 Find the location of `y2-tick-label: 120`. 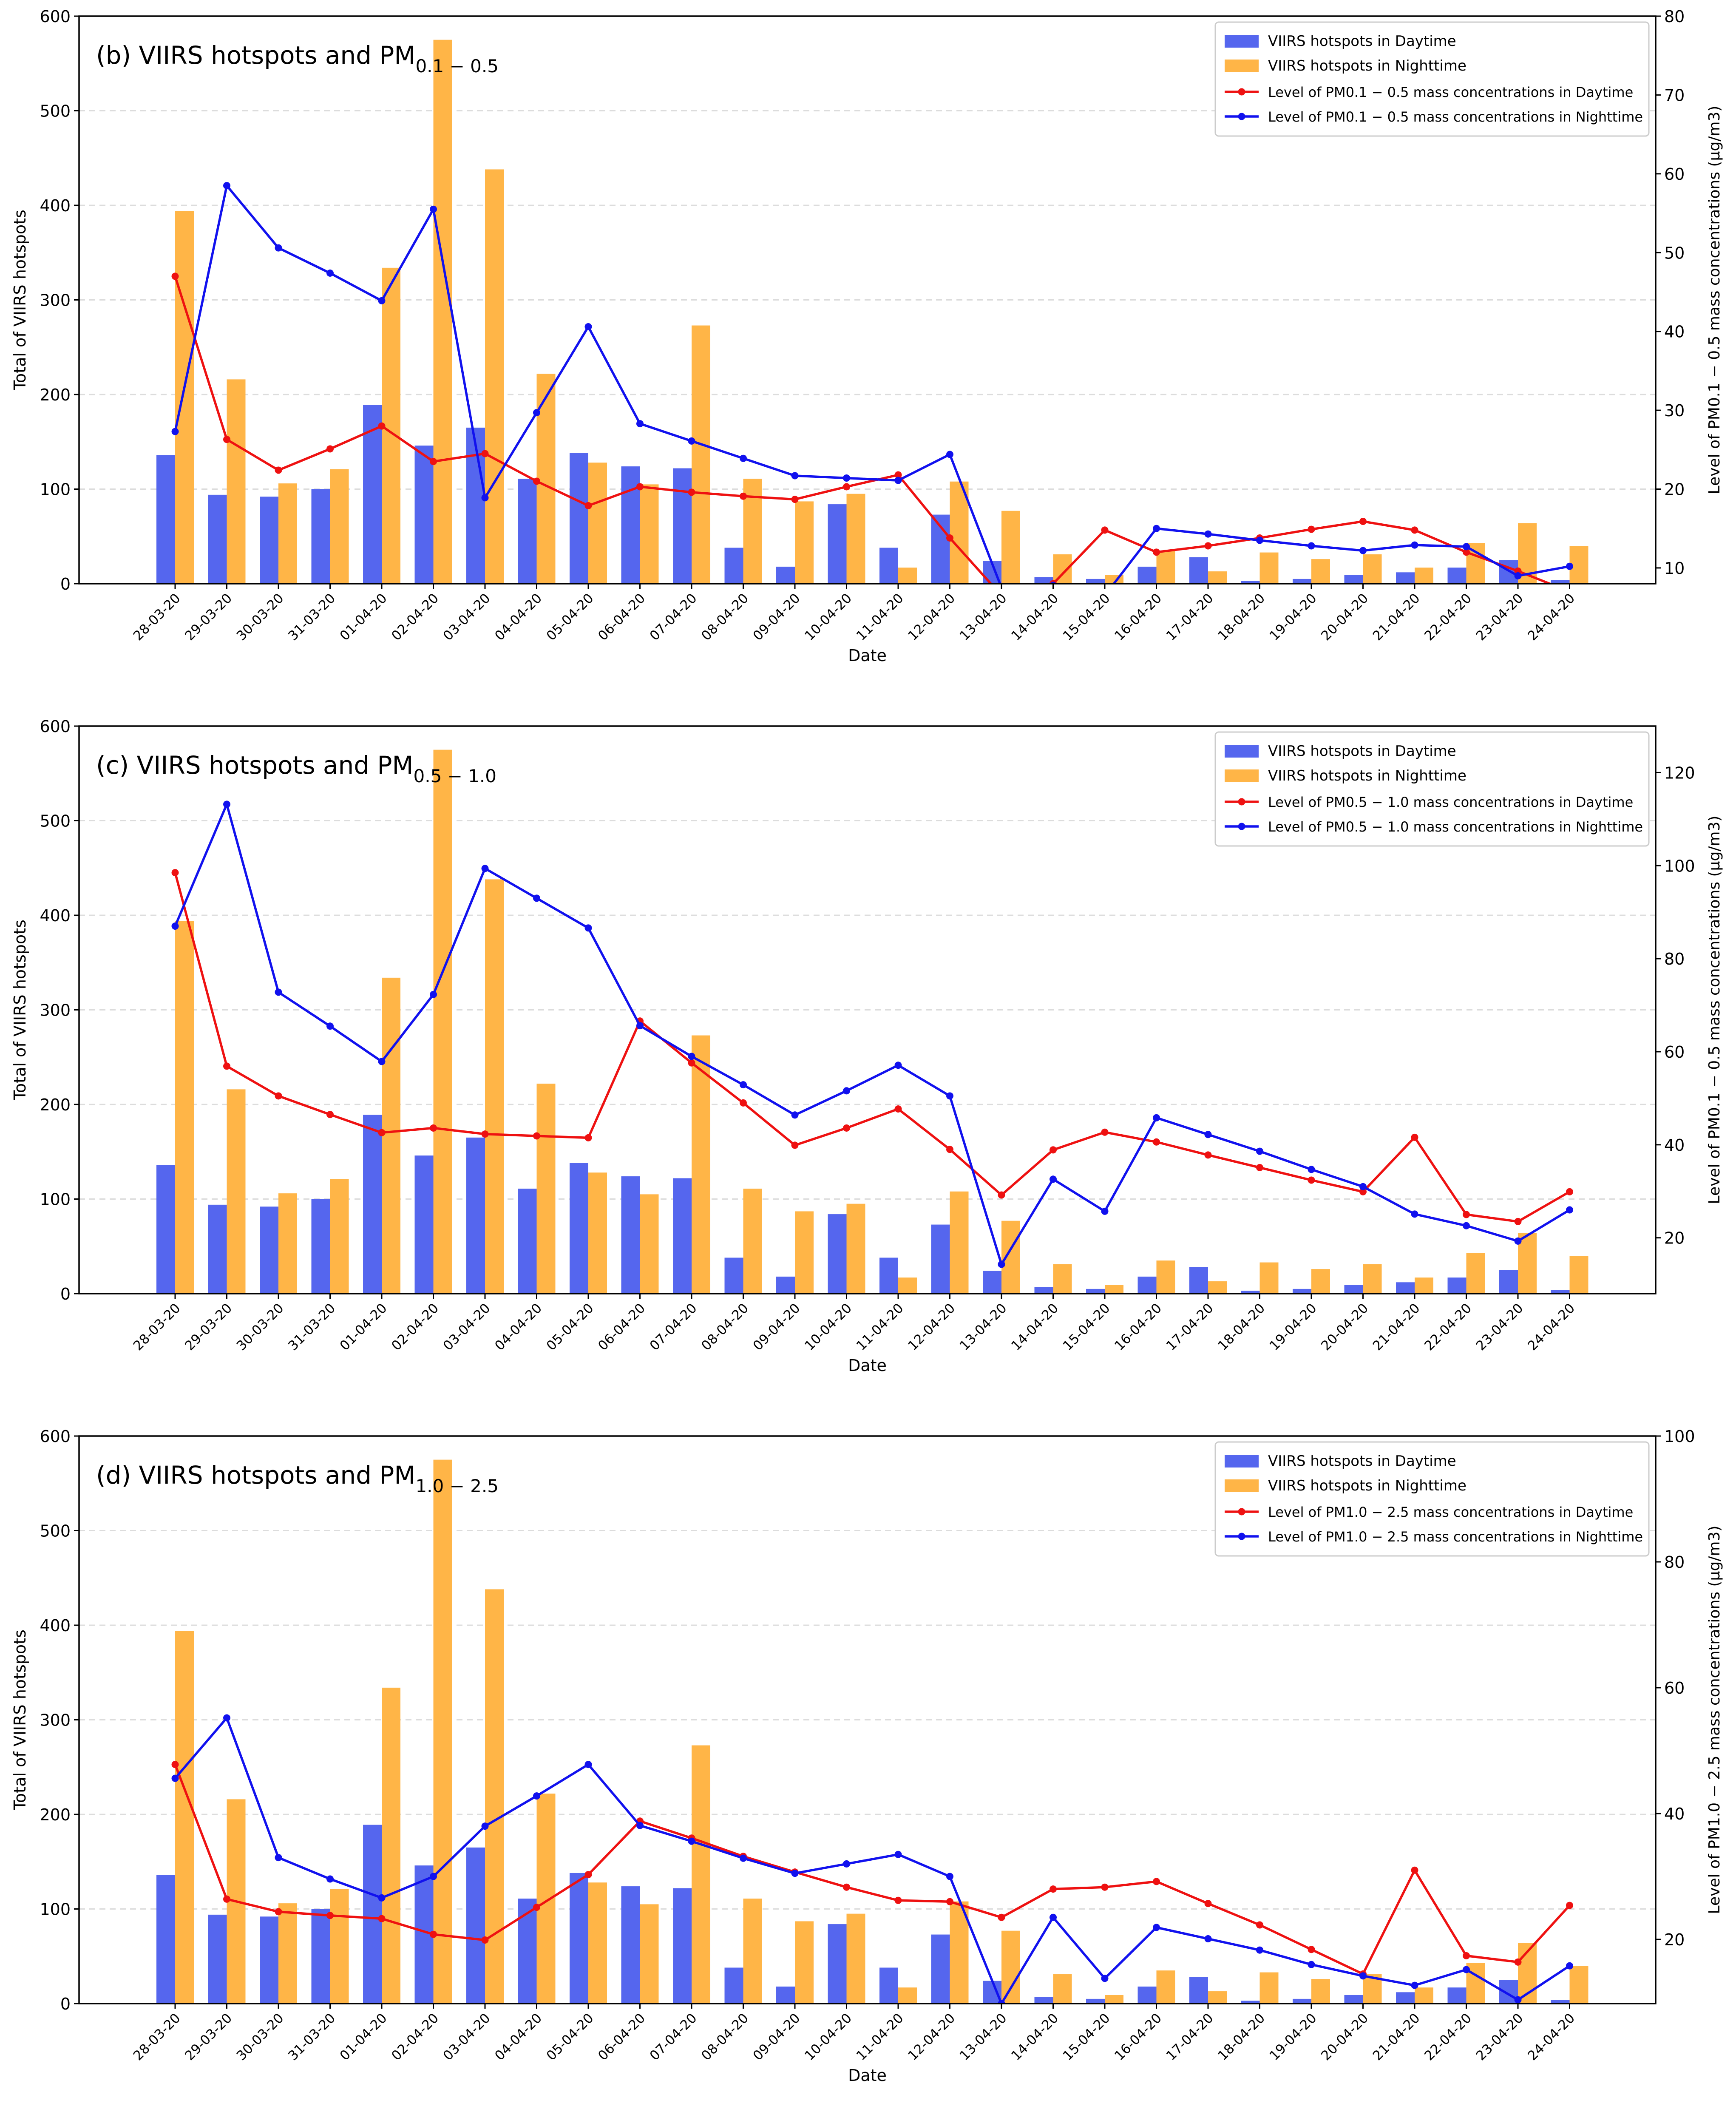

y2-tick-label: 120 is located at coordinates (1680, 773).